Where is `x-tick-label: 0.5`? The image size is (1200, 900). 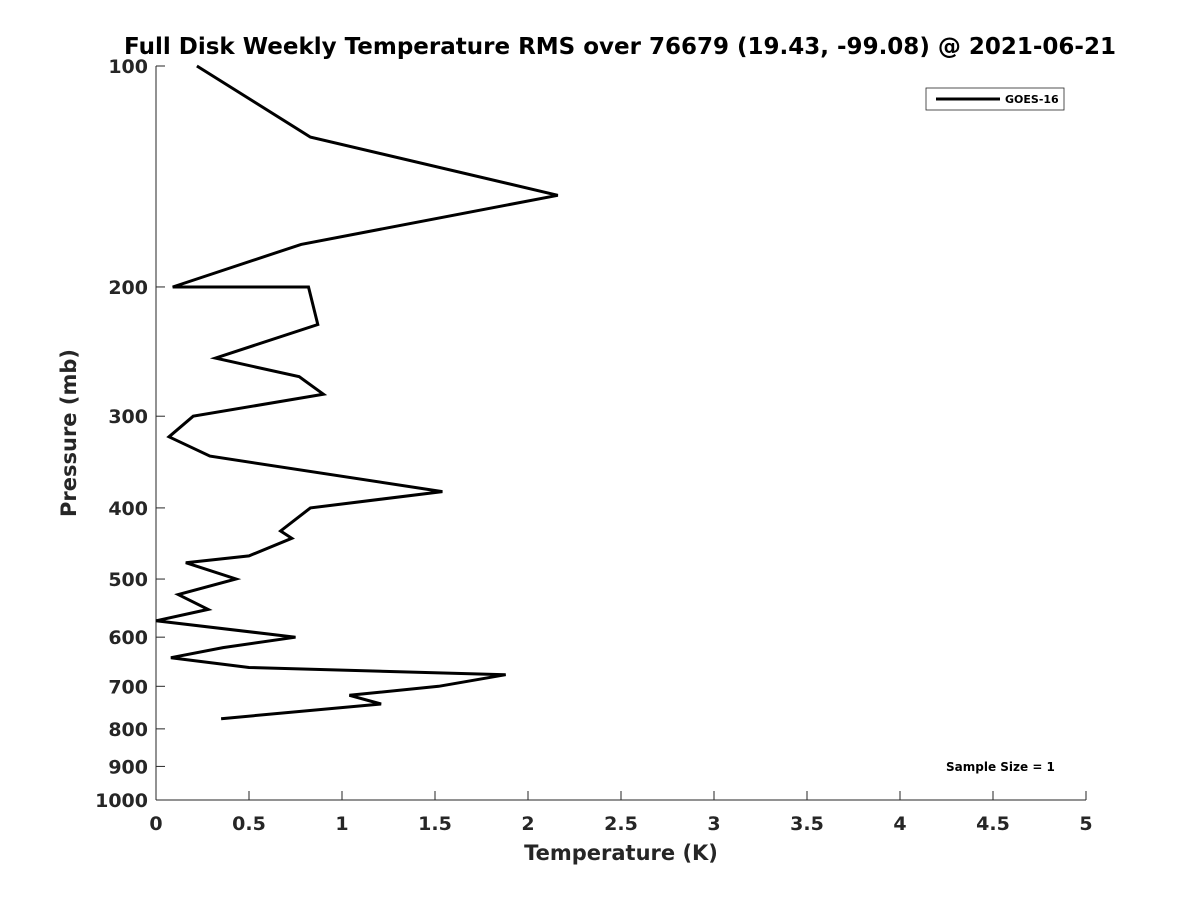 x-tick-label: 0.5 is located at coordinates (249, 824).